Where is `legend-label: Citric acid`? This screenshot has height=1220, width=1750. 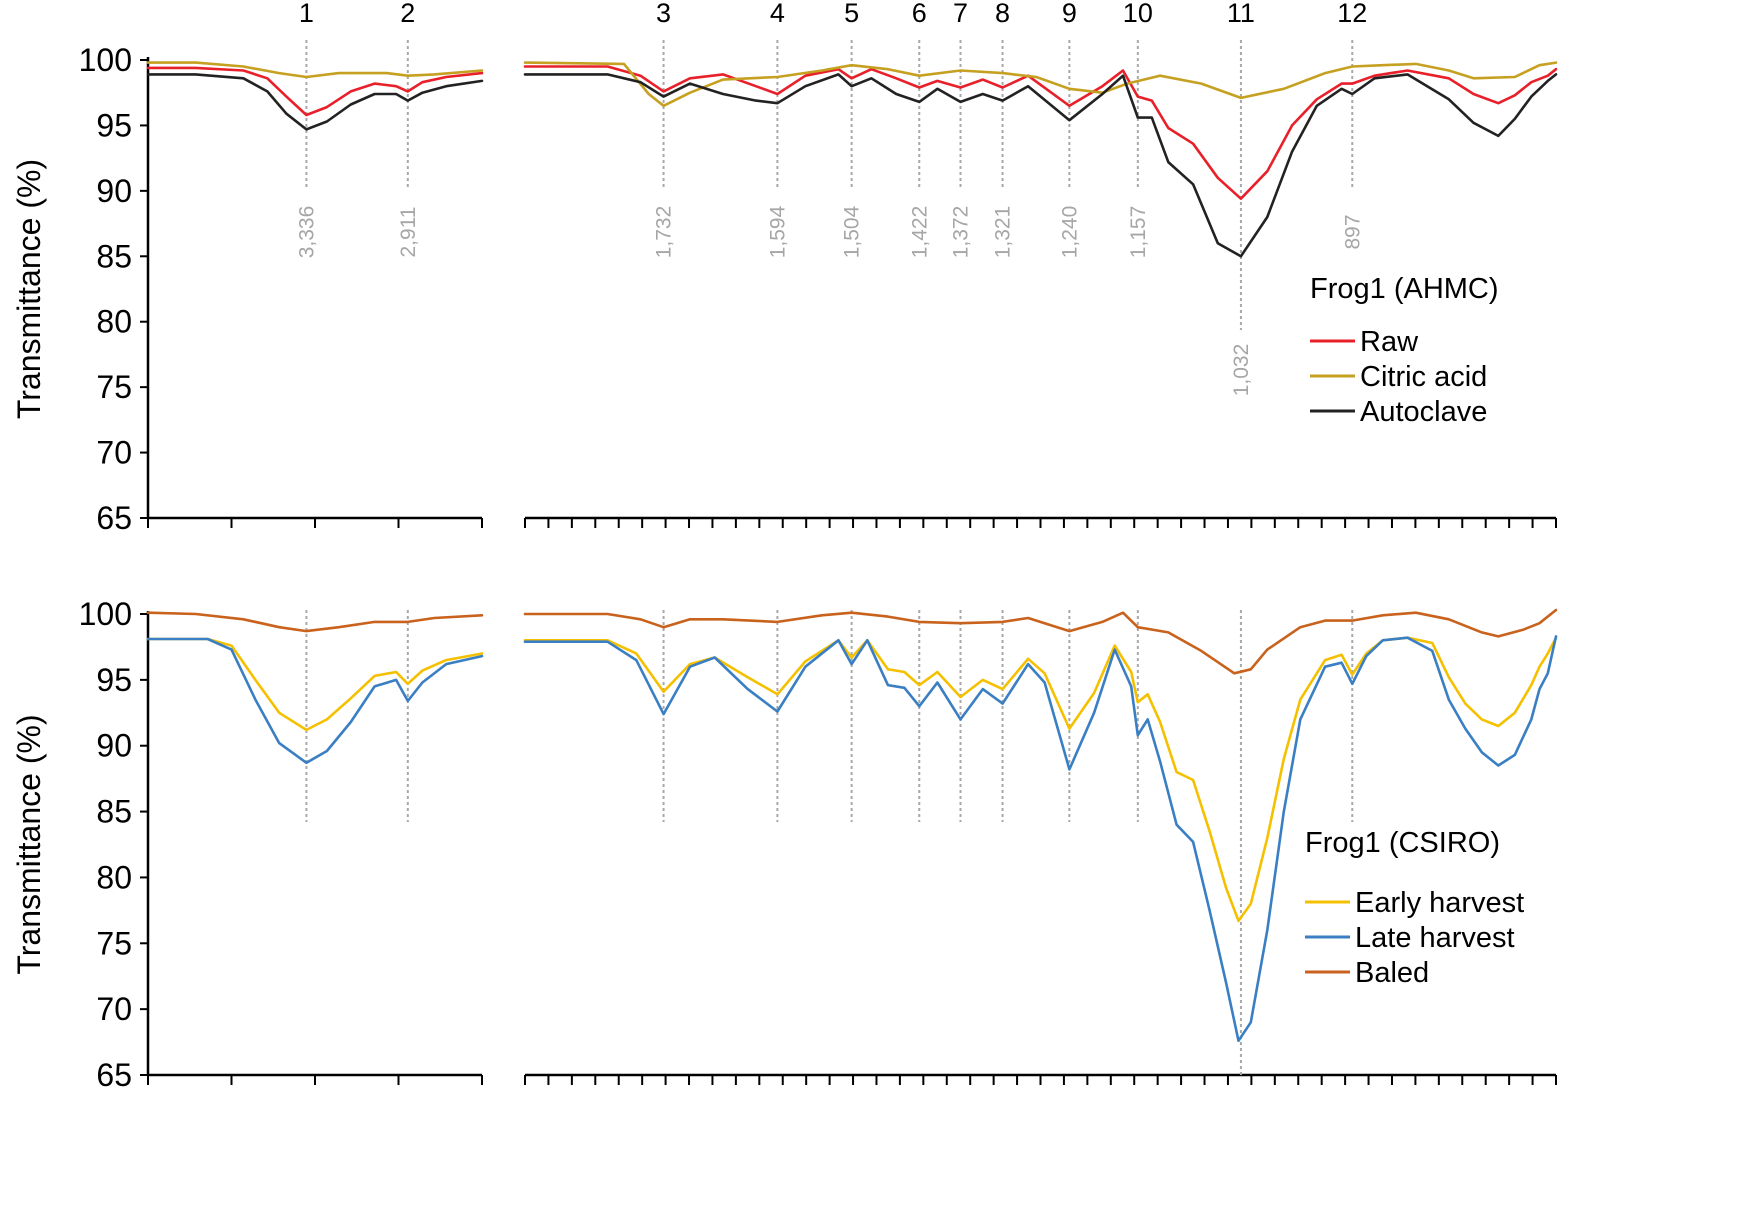 legend-label: Citric acid is located at coordinates (1423, 377).